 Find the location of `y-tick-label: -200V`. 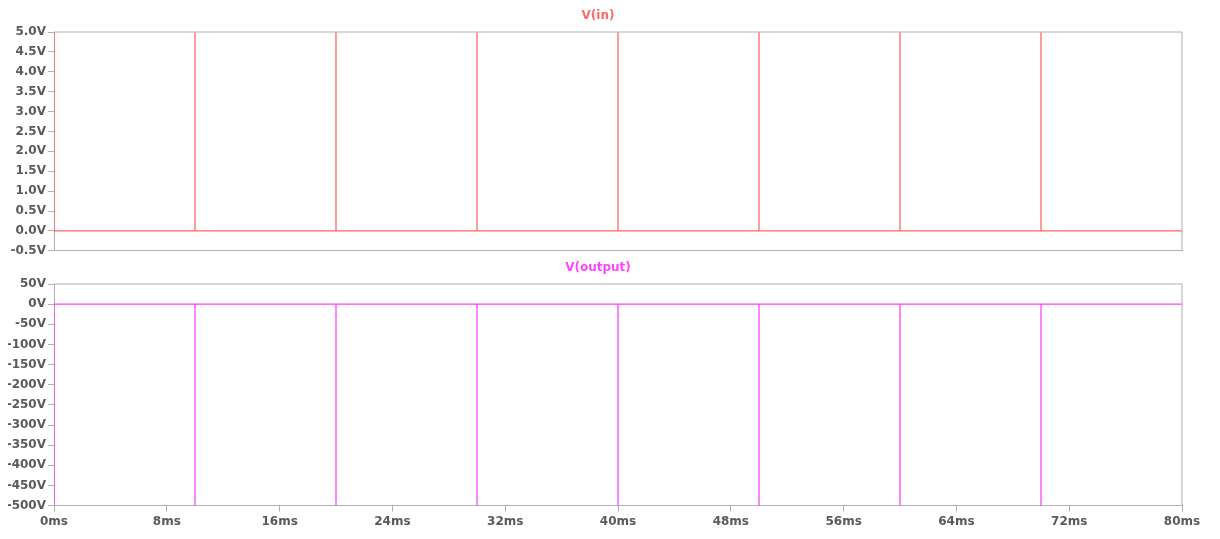

y-tick-label: -200V is located at coordinates (26, 383).